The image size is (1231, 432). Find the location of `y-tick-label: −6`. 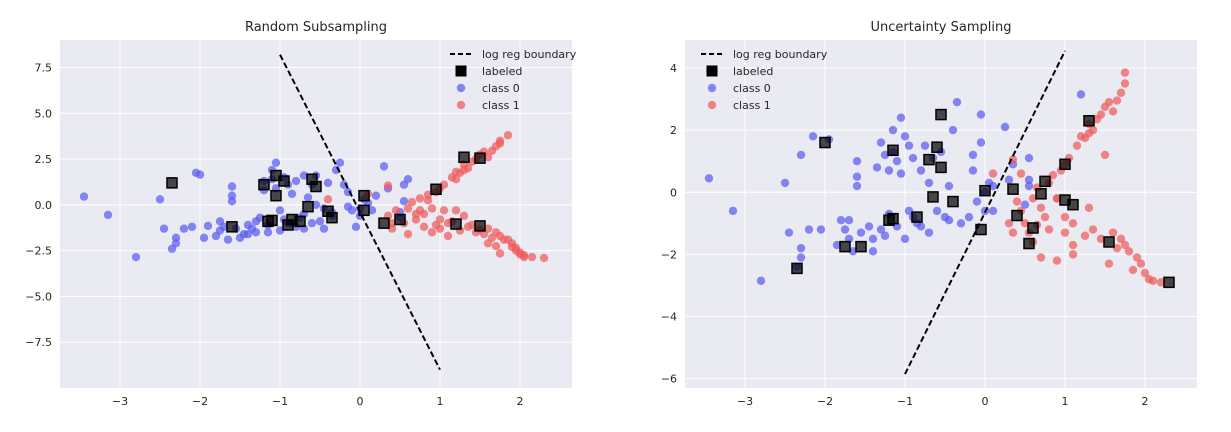

y-tick-label: −6 is located at coordinates (669, 379).